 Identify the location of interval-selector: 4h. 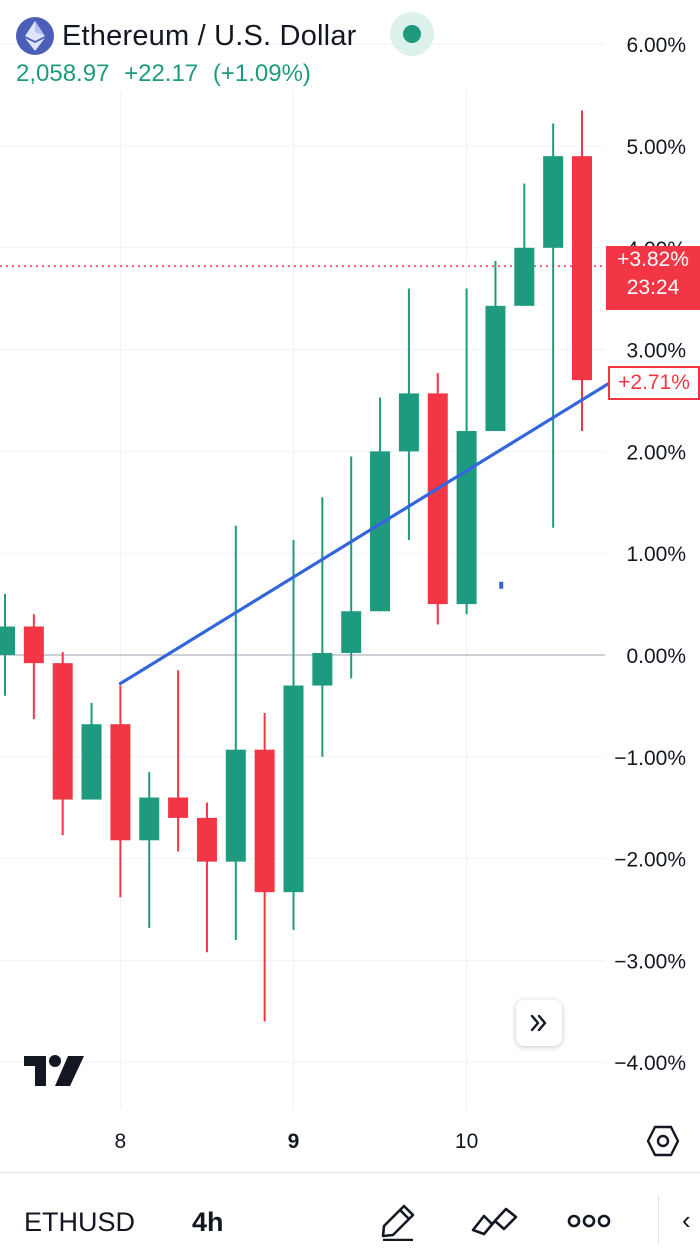
(208, 1222).